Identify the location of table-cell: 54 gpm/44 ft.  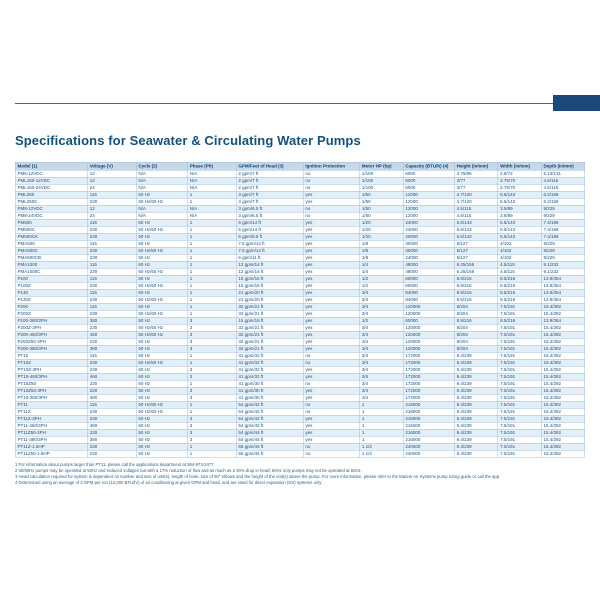
(269, 440).